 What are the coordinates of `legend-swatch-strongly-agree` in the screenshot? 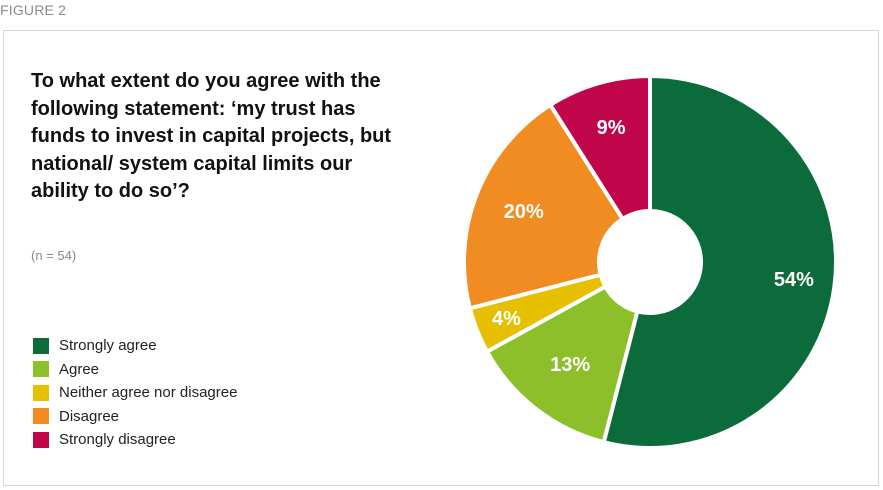 It's located at (41, 345).